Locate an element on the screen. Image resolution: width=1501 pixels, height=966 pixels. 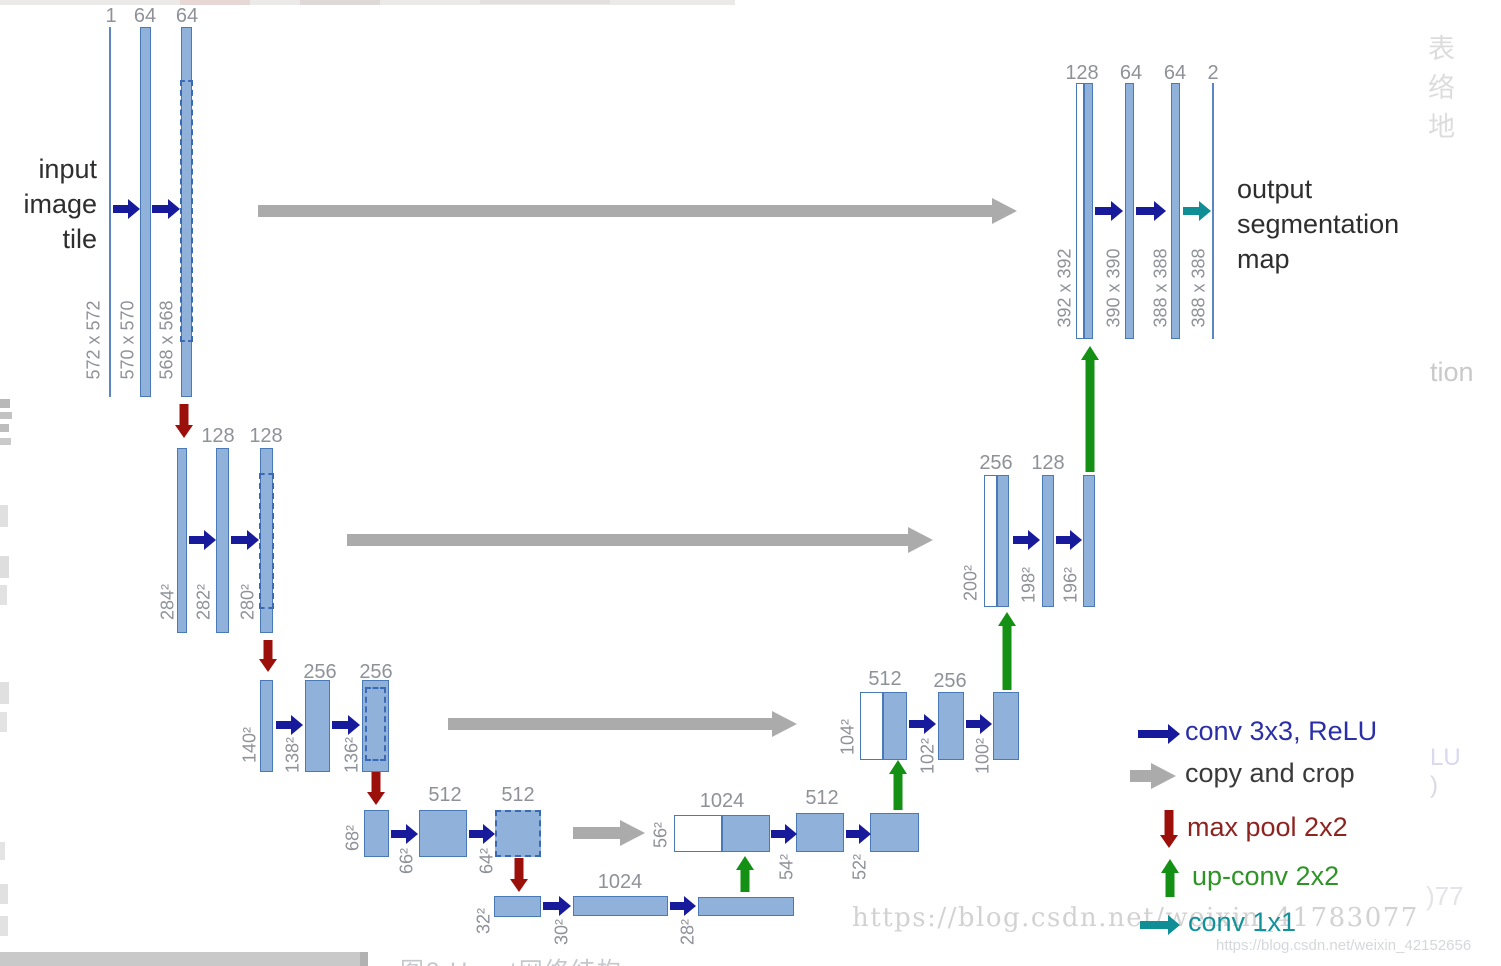
watermark-url-small: https://blog.csdn.net/weixin_42152656 is located at coordinates (1344, 945).